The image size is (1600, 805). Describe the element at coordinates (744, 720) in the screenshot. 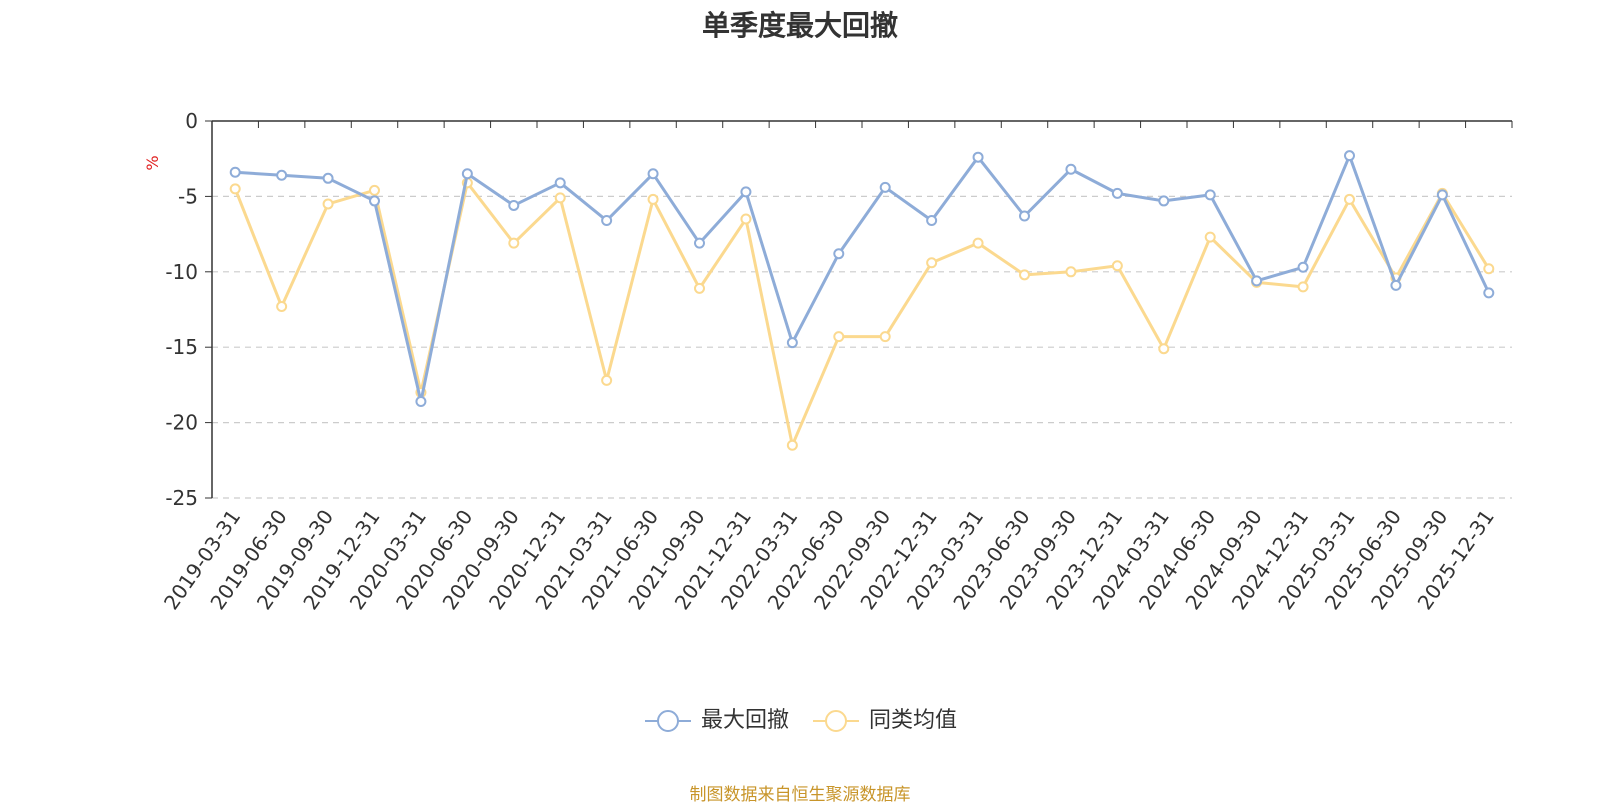

I see `legend-label-series-0: 最大回撤` at that location.